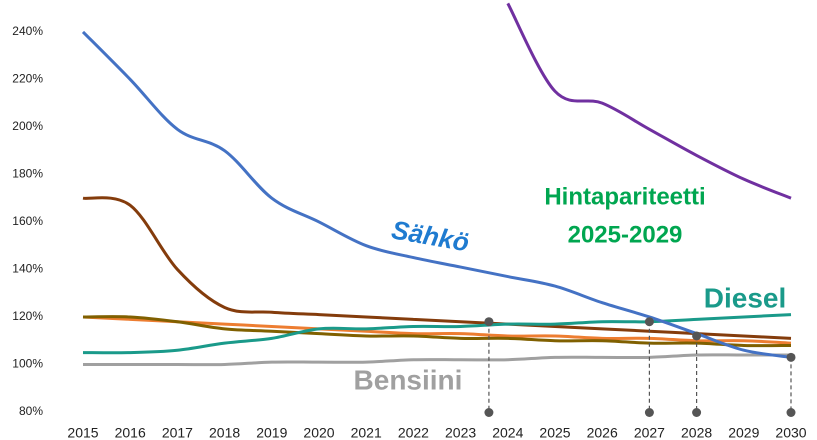  I want to click on series-label: Diesel, so click(745, 297).